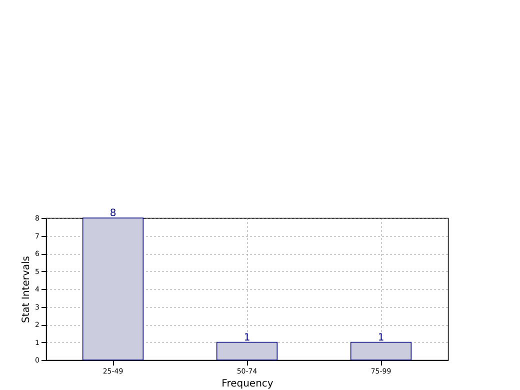 The width and height of the screenshot is (520, 390). I want to click on y-axis-title: Stat Intervals, so click(26, 290).